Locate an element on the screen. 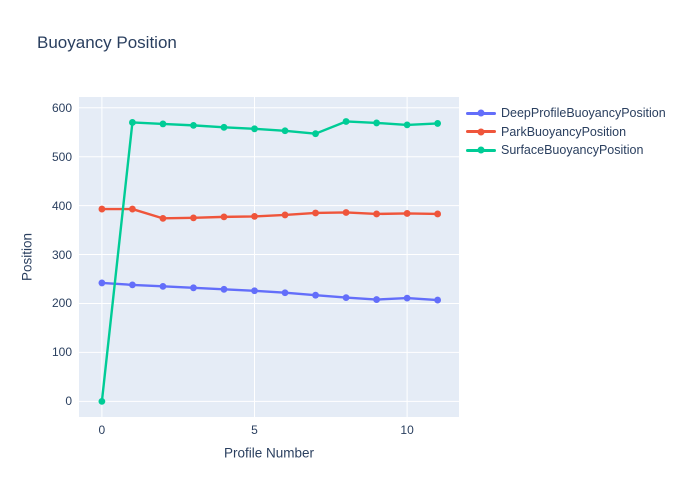 This screenshot has height=500, width=700. legend-item-surface-buoyancy-position: SurfaceBuoyancyPosition is located at coordinates (566, 150).